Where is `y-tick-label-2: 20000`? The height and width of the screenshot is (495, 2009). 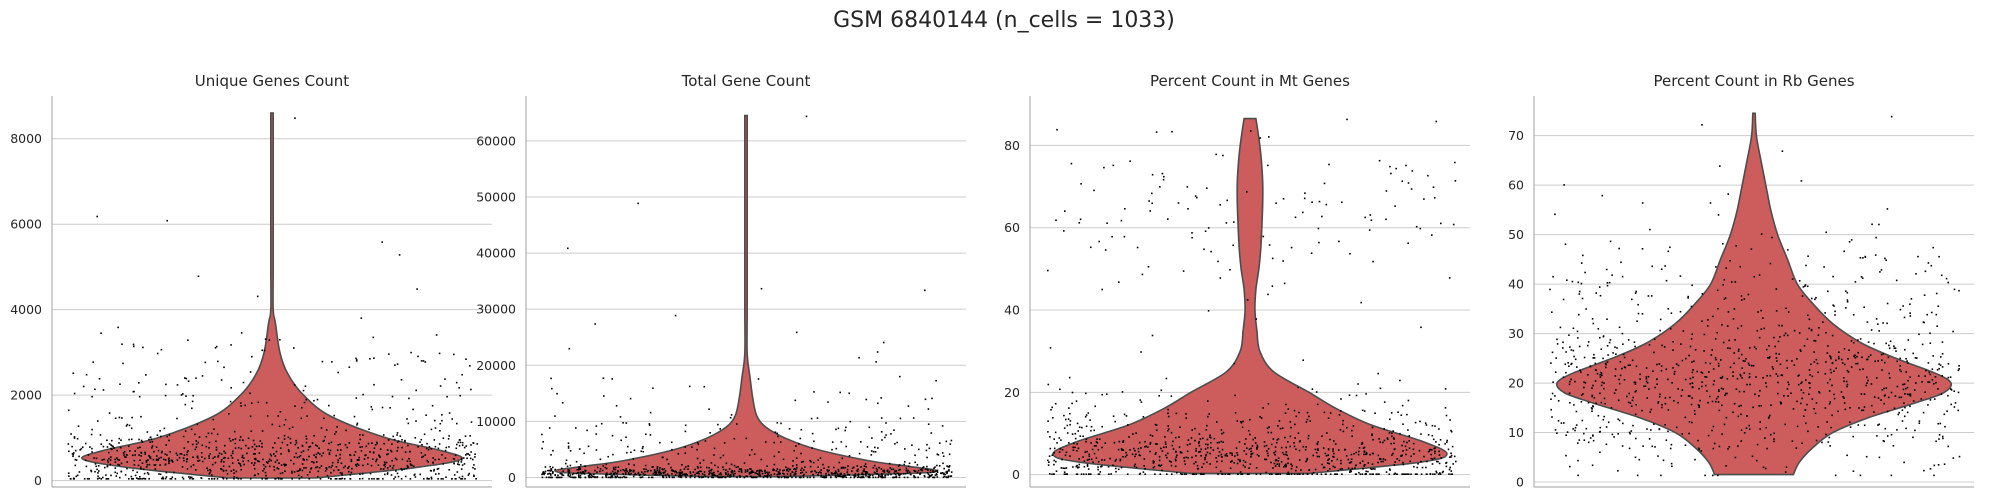
y-tick-label-2: 20000 is located at coordinates (496, 365).